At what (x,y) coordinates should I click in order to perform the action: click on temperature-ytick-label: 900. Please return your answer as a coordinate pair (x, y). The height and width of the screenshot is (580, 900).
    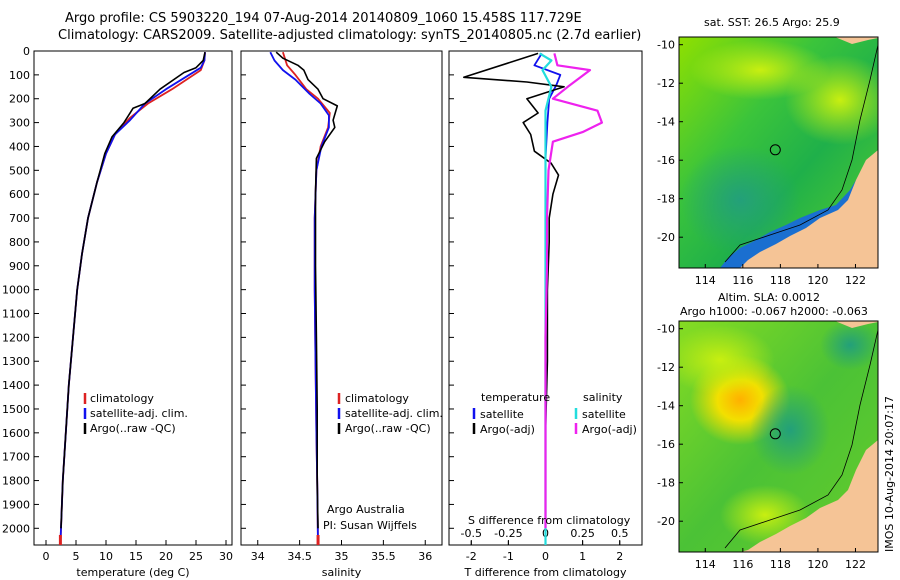
    Looking at the image, I should click on (19, 266).